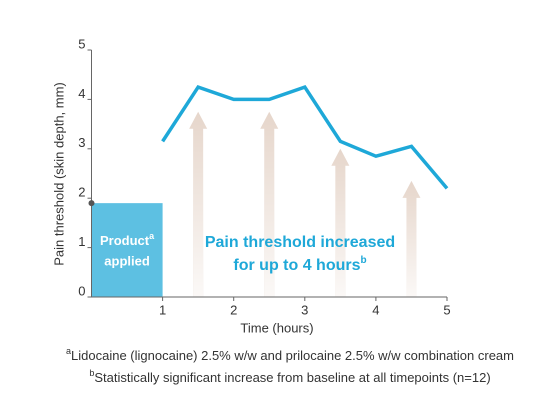 The width and height of the screenshot is (555, 411). Describe the element at coordinates (81, 290) in the screenshot. I see `y-tick-label: 0` at that location.